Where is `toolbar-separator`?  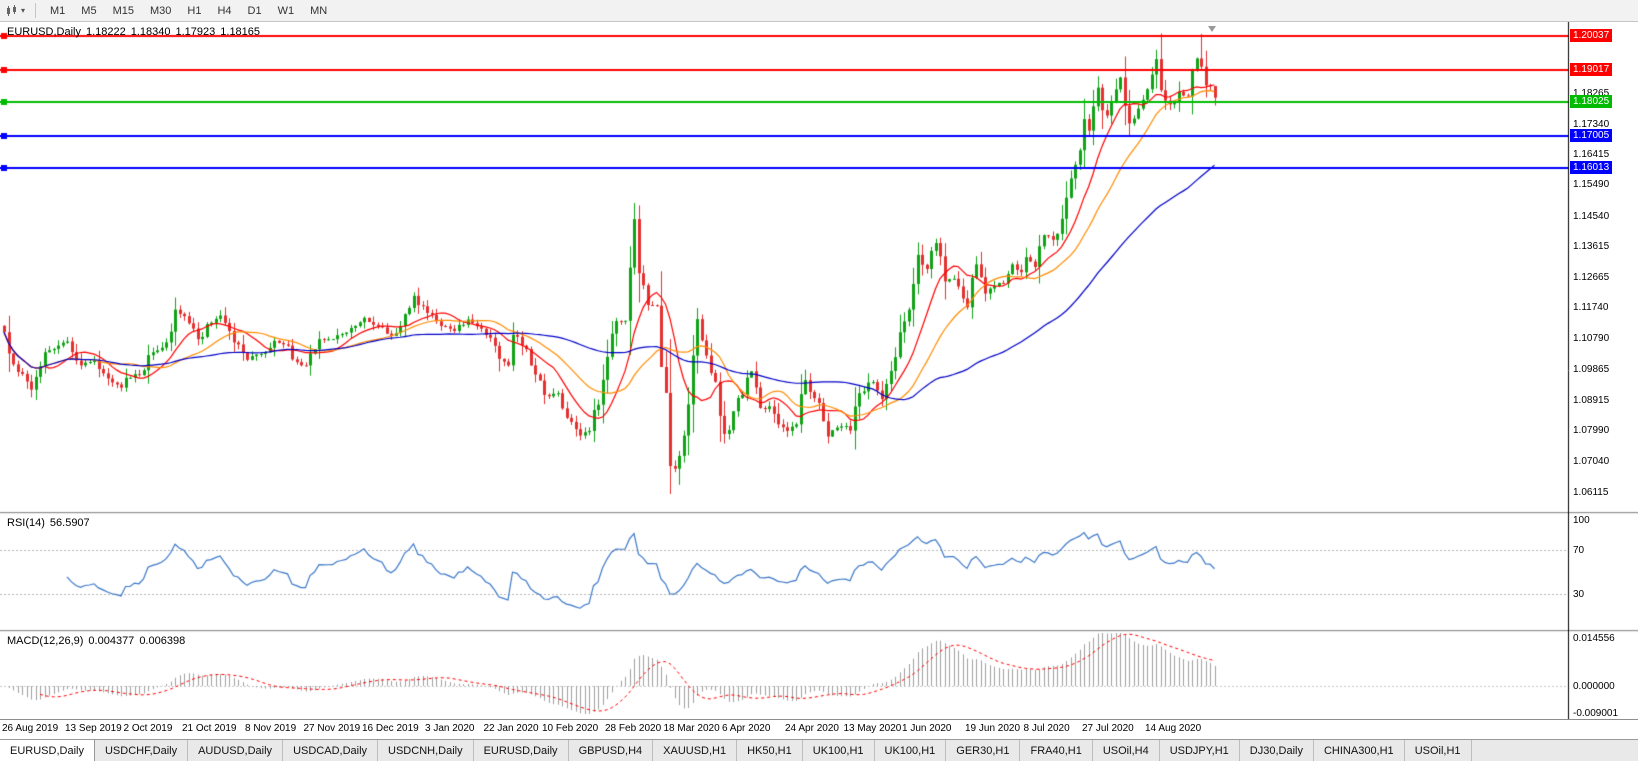
toolbar-separator is located at coordinates (36, 10).